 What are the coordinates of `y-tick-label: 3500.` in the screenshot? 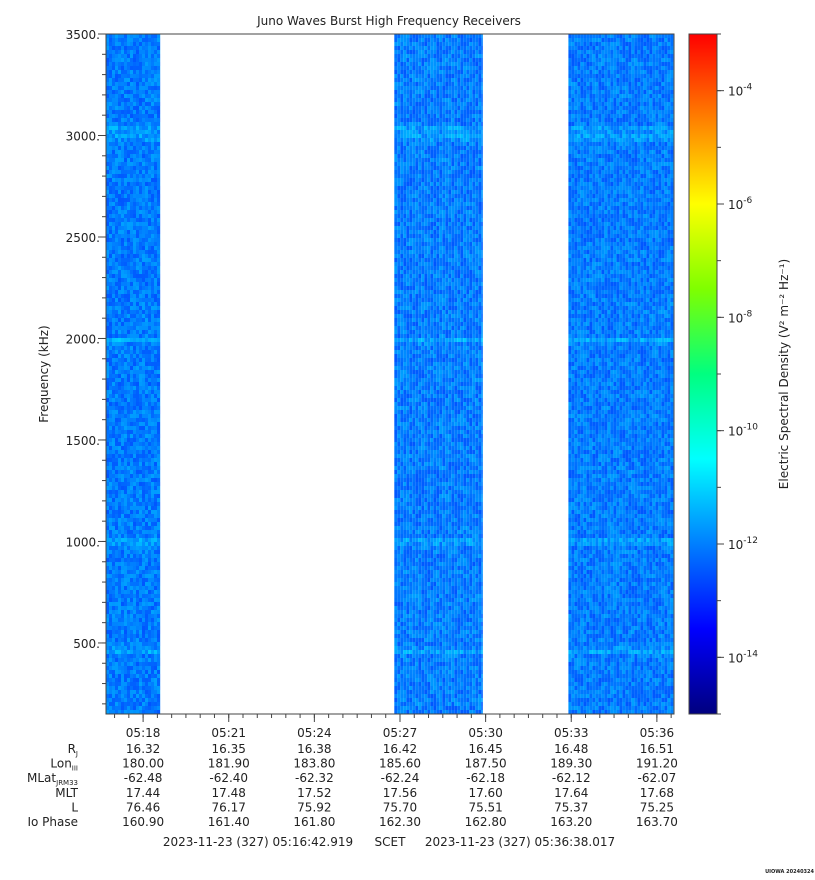 It's located at (83, 35).